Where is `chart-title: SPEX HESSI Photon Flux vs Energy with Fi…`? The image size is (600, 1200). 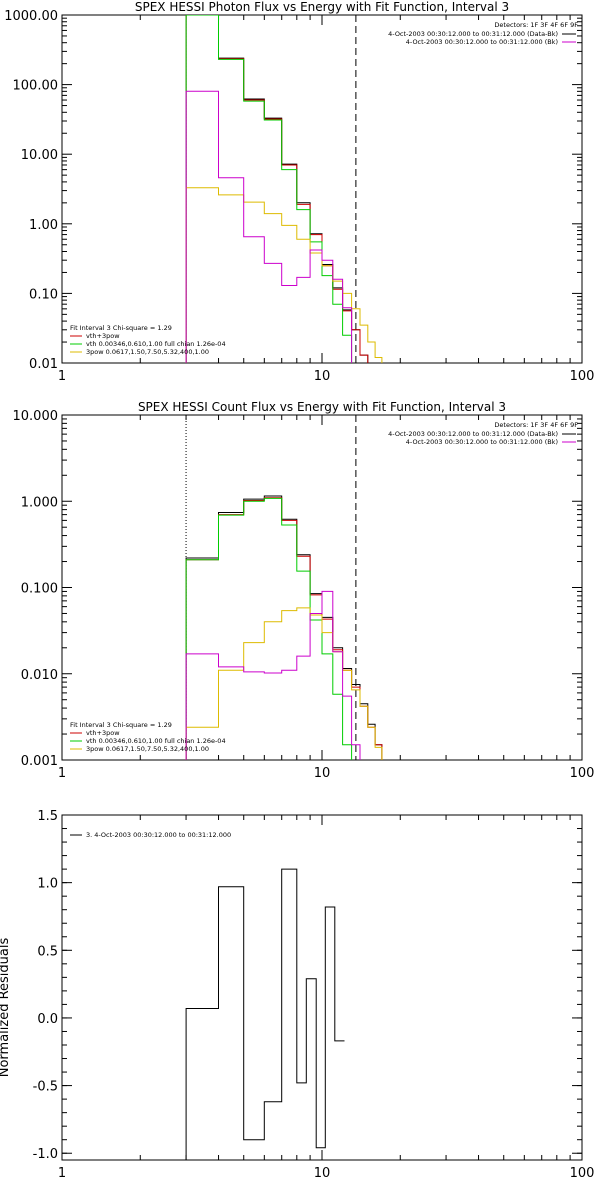
chart-title: SPEX HESSI Photon Flux vs Energy with Fi… is located at coordinates (322, 7).